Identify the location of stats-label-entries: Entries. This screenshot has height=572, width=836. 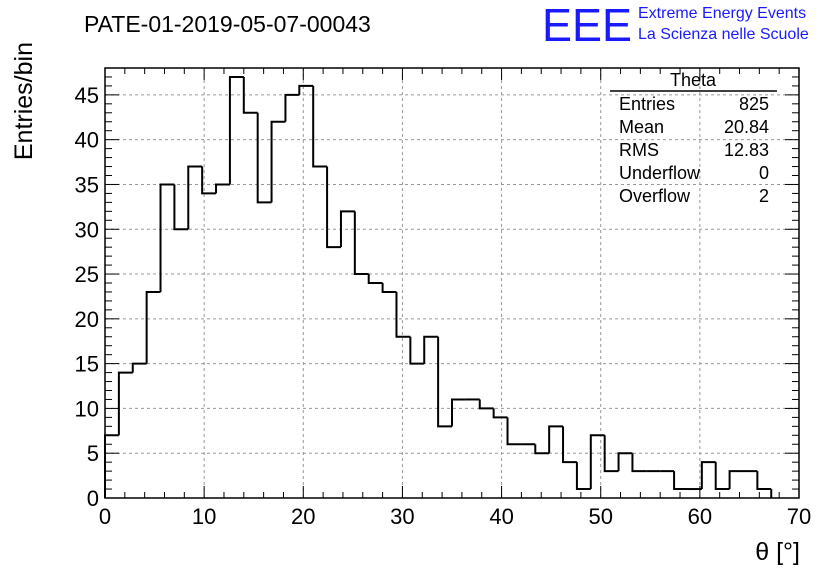
(647, 104).